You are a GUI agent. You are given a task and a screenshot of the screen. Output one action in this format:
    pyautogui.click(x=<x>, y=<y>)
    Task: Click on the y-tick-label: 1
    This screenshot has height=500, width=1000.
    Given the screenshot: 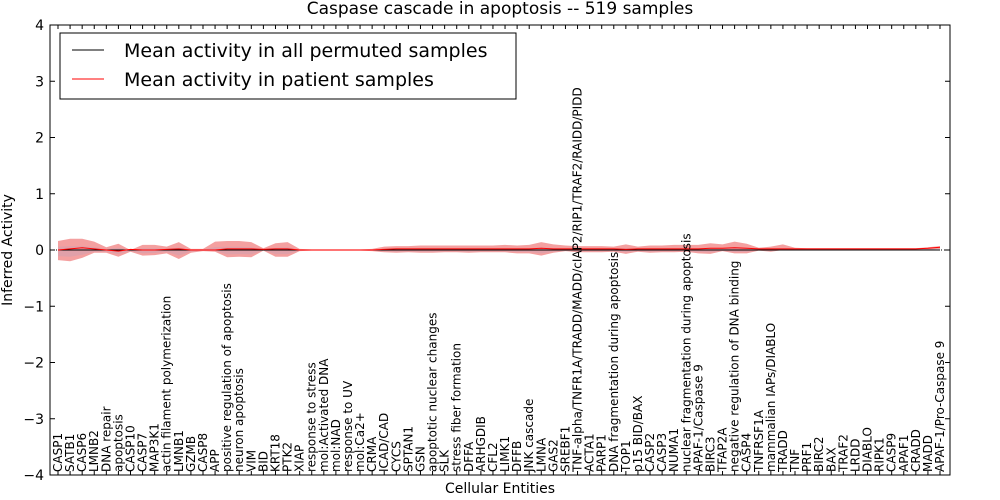 What is the action you would take?
    pyautogui.click(x=39, y=195)
    